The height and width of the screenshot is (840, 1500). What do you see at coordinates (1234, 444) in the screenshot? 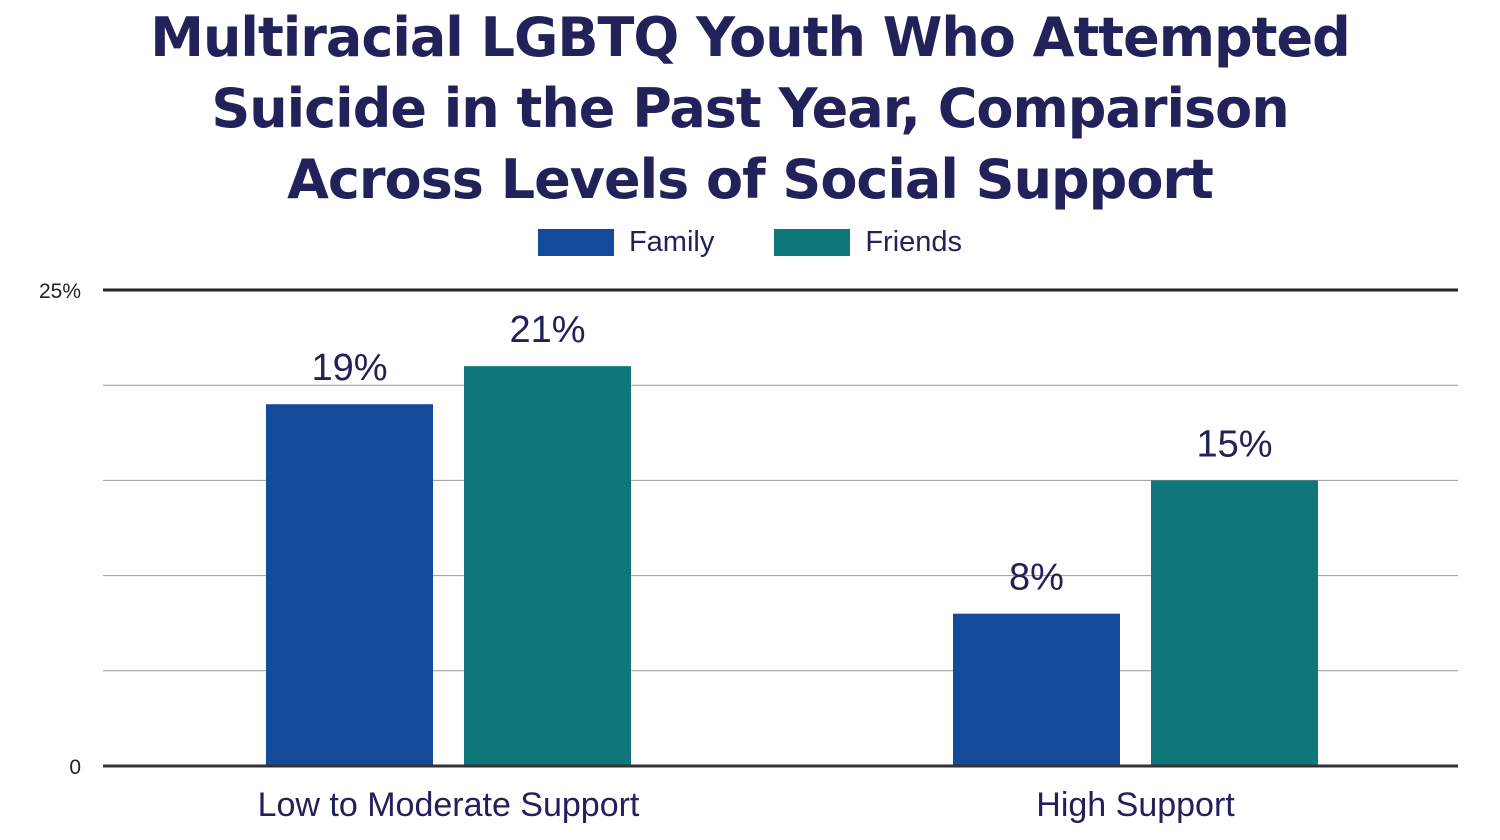
I see `data-label: 15%` at bounding box center [1234, 444].